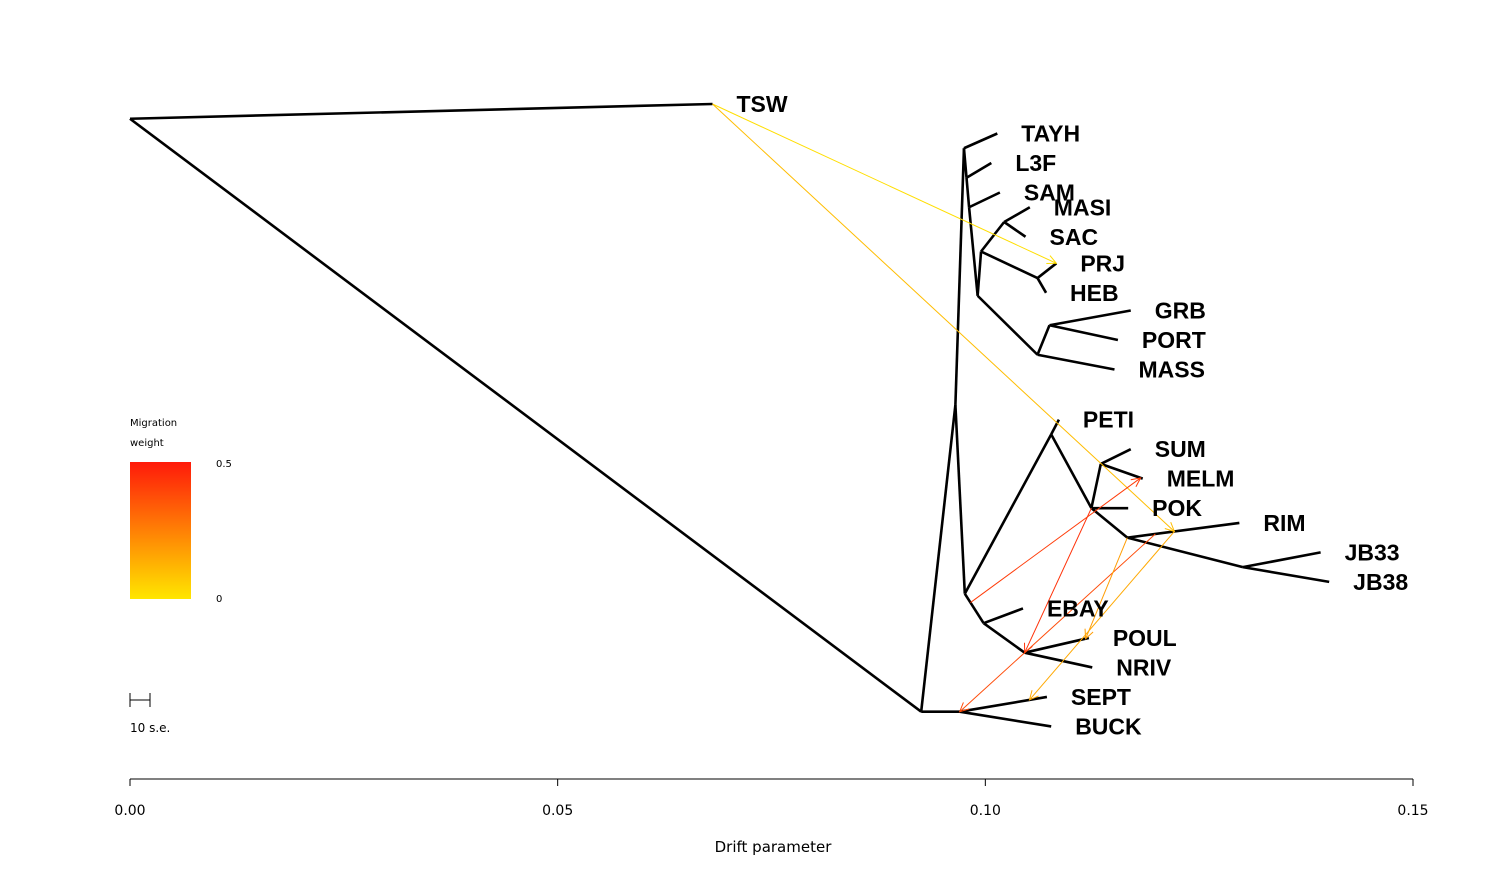 This screenshot has width=1508, height=877. Describe the element at coordinates (960, 499) in the screenshot. I see `branch-n2-n12` at that location.